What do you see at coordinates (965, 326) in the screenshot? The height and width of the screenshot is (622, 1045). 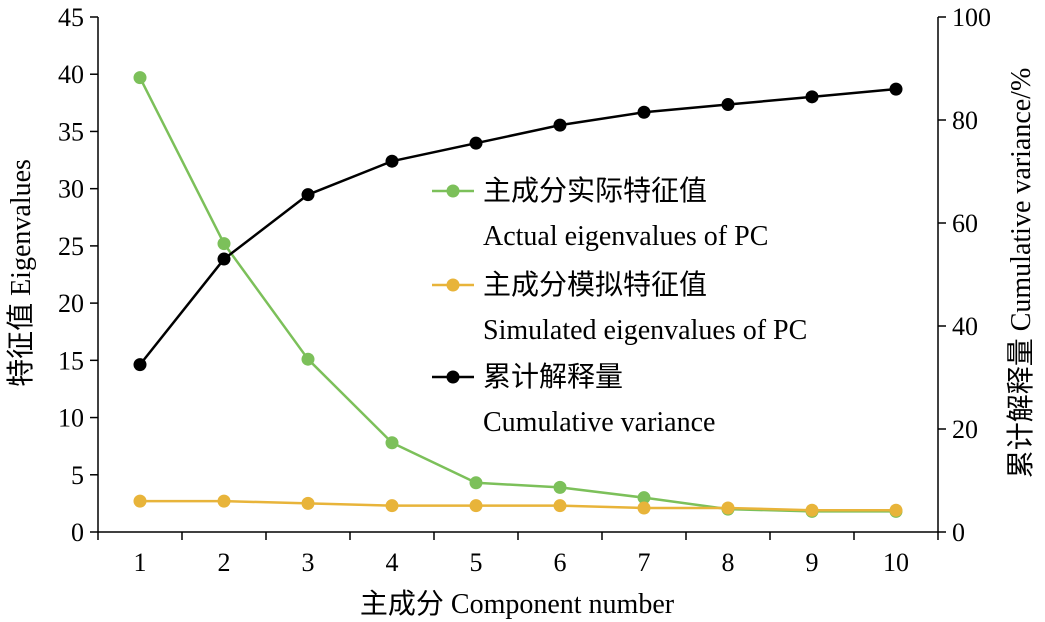 I see `y-right-tick-label: 40` at bounding box center [965, 326].